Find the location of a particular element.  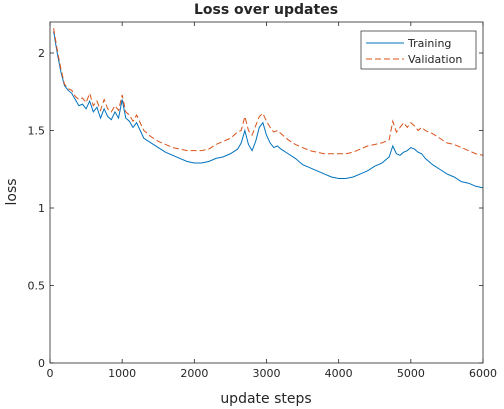

legend-label-validation: Validation is located at coordinates (435, 59).